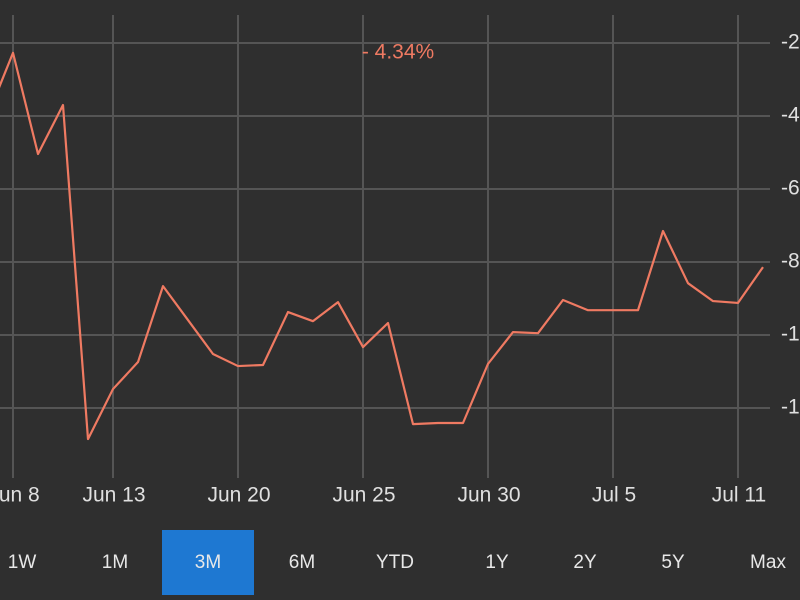 This screenshot has height=600, width=800. I want to click on range-button: 1Y, so click(497, 562).